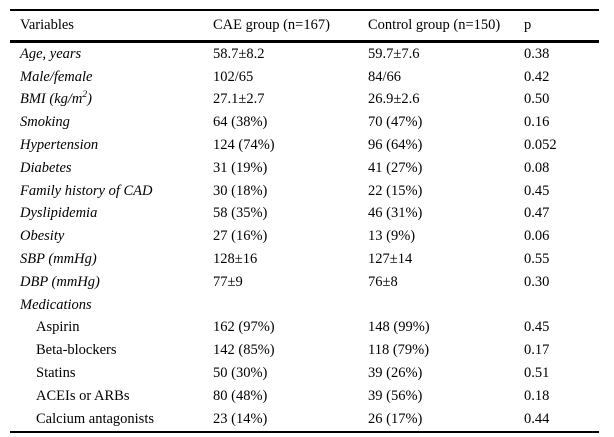  What do you see at coordinates (58, 327) in the screenshot?
I see `variable-cell: Aspirin` at bounding box center [58, 327].